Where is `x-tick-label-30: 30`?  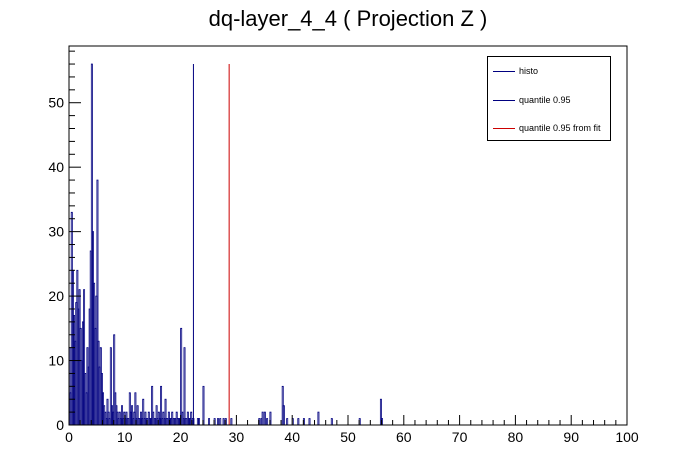
x-tick-label-30: 30 is located at coordinates (237, 437).